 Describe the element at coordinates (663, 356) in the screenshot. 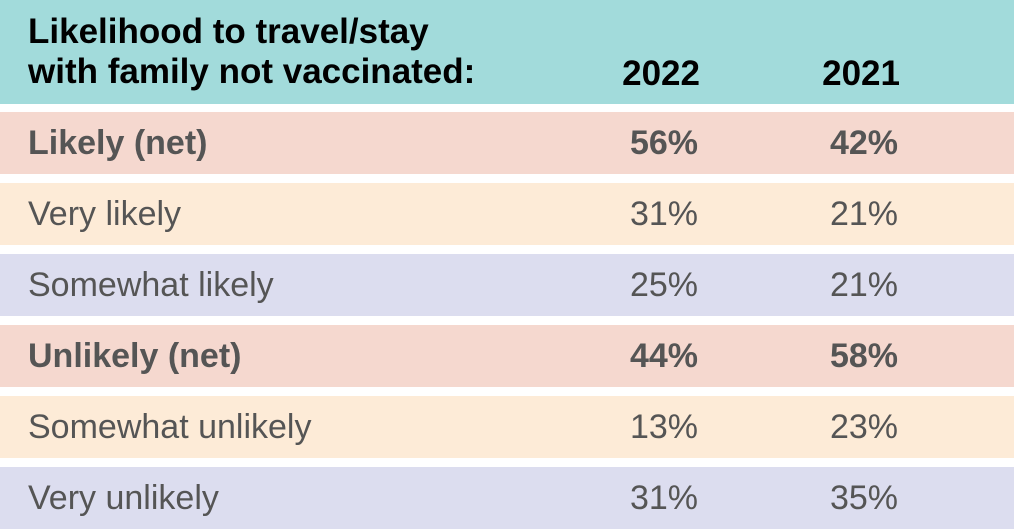

I see `cell-2022: 44%` at that location.